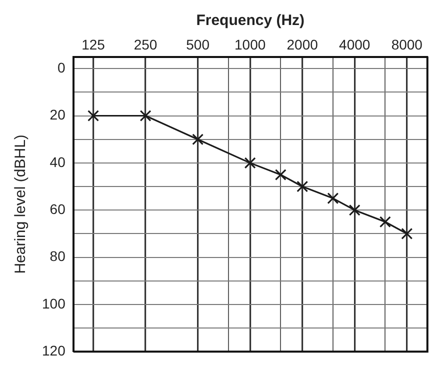 The image size is (444, 376). What do you see at coordinates (146, 44) in the screenshot?
I see `x-tick-label: 250` at bounding box center [146, 44].